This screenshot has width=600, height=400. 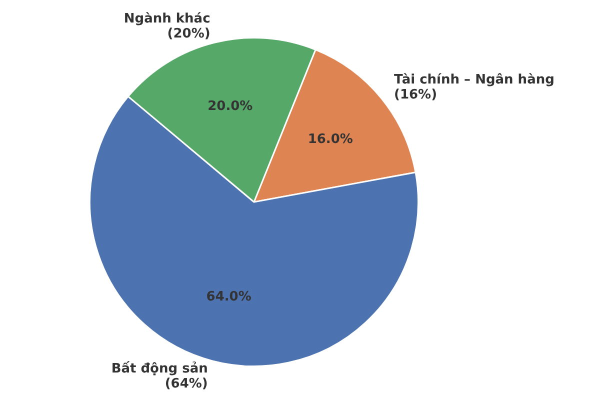 I want to click on slice-label: Bất động sản, so click(x=159, y=368).